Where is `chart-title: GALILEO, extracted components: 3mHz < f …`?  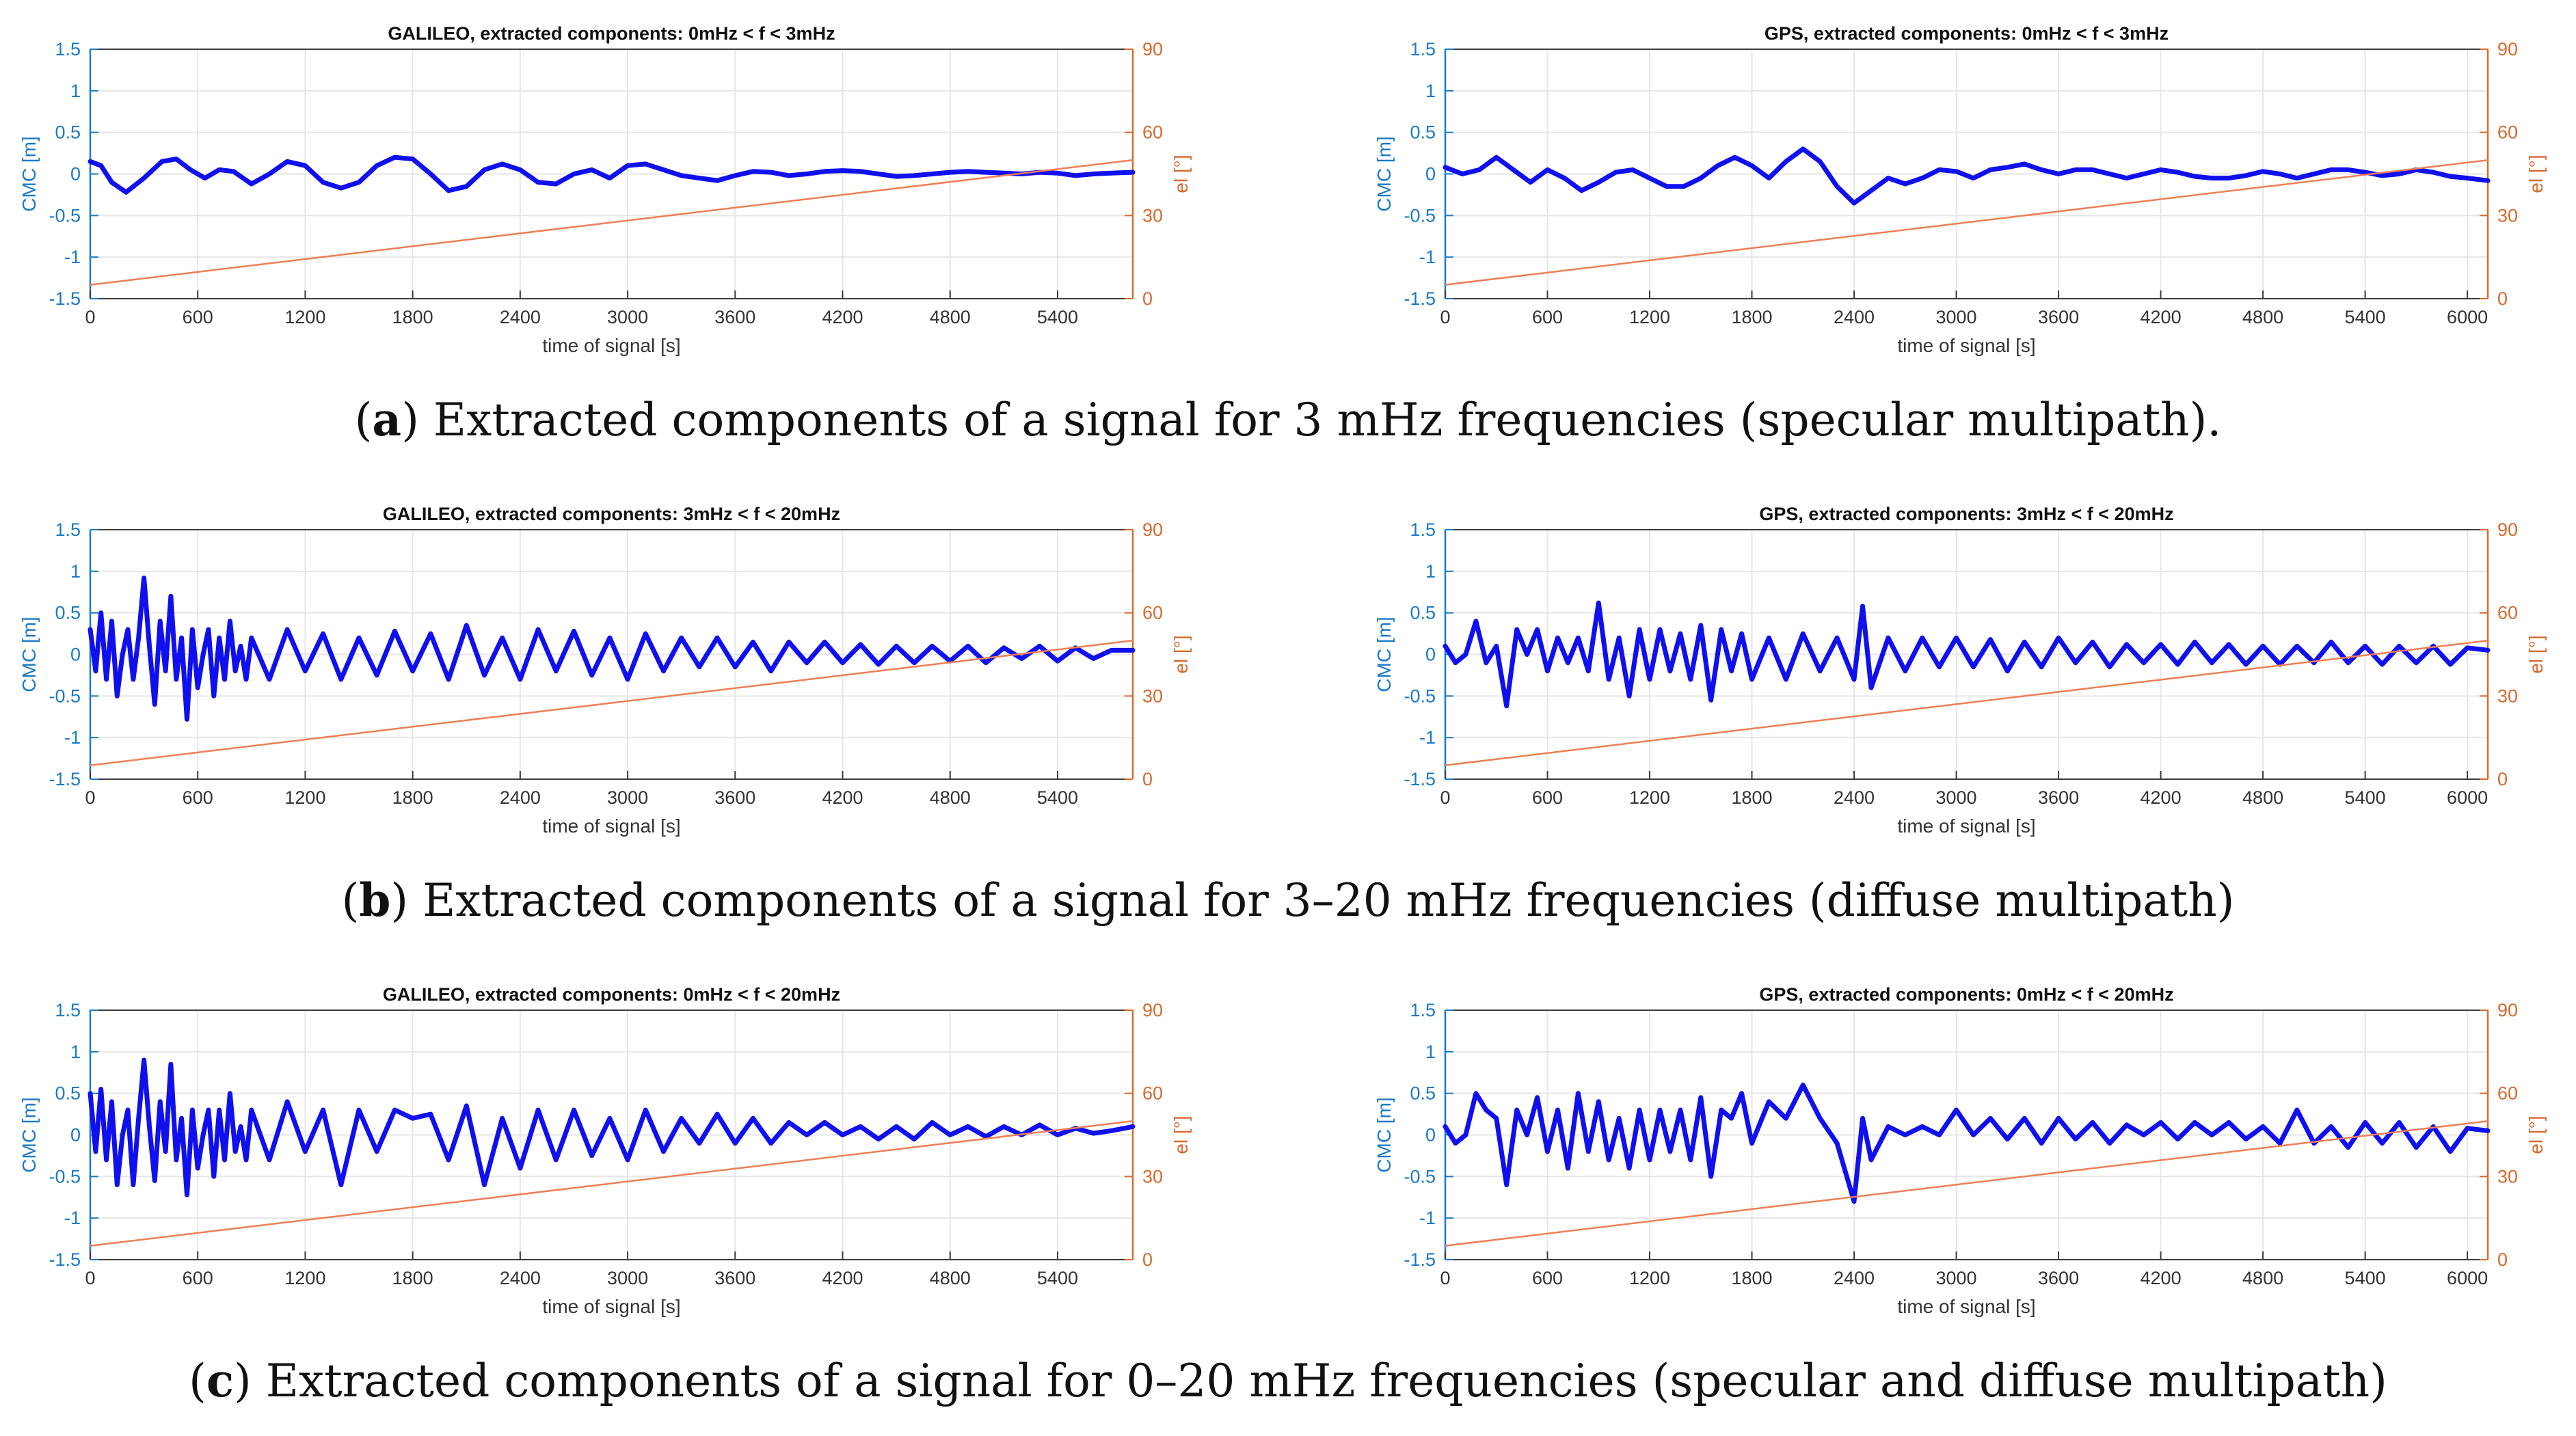 chart-title: GALILEO, extracted components: 3mHz < f … is located at coordinates (611, 514).